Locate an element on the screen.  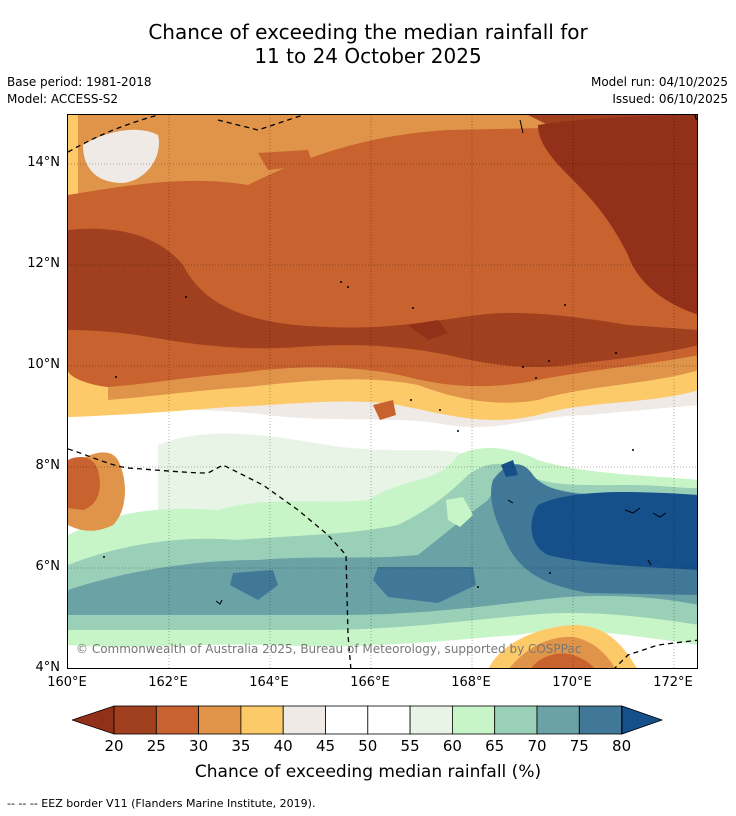
lon-label-162e: 162°E is located at coordinates (168, 682).